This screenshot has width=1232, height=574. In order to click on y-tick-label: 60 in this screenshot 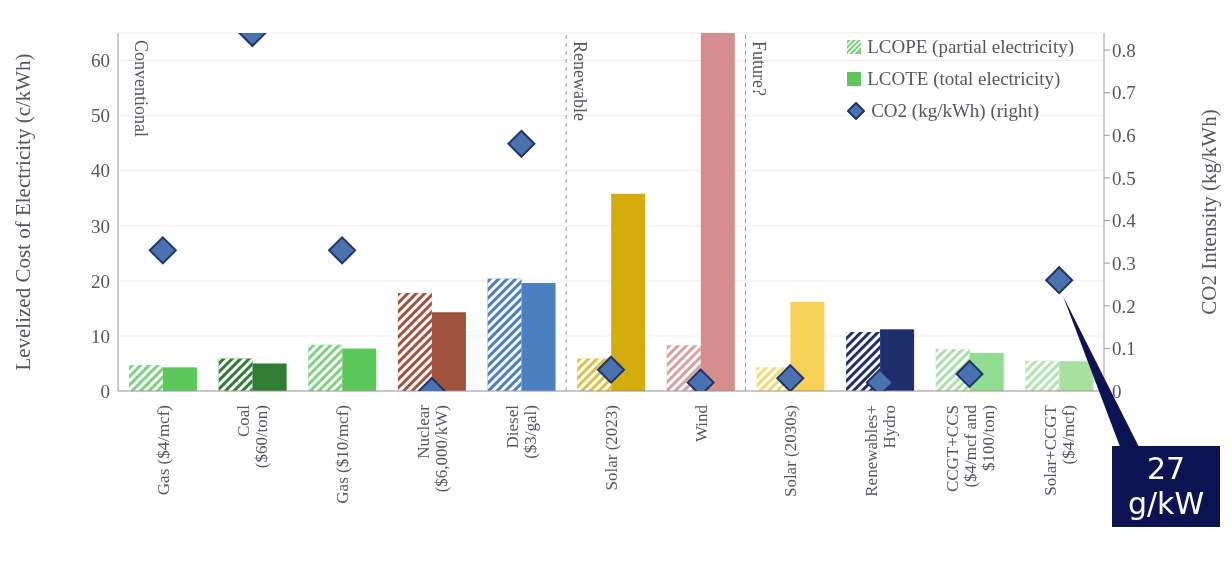, I will do `click(100, 61)`.